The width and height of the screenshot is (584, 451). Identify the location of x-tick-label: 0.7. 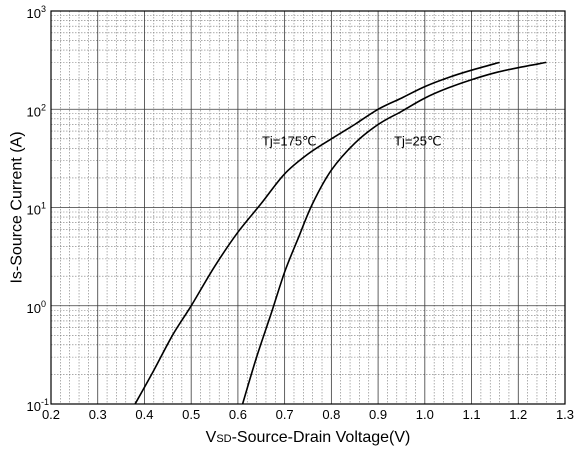
(285, 414).